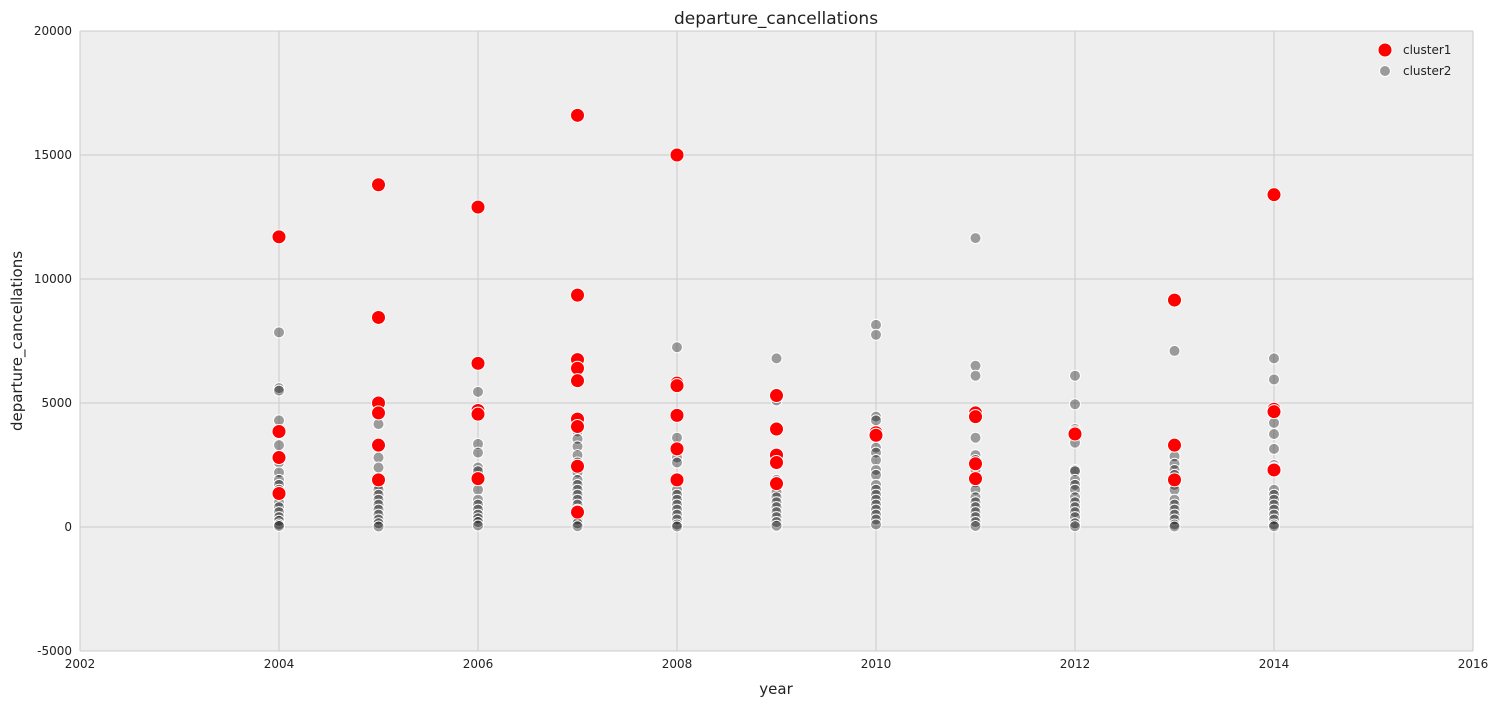 The height and width of the screenshot is (707, 1498). I want to click on x-tick-label: 2016, so click(1473, 664).